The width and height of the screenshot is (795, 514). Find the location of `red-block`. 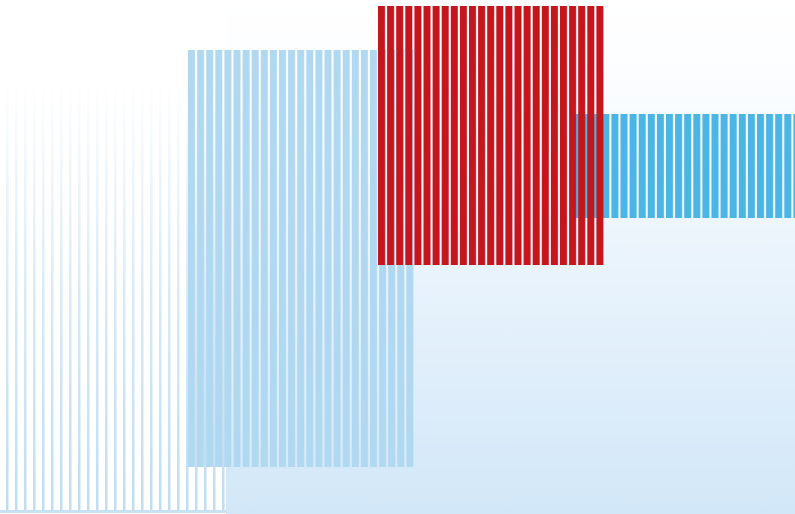

red-block is located at coordinates (491, 135).